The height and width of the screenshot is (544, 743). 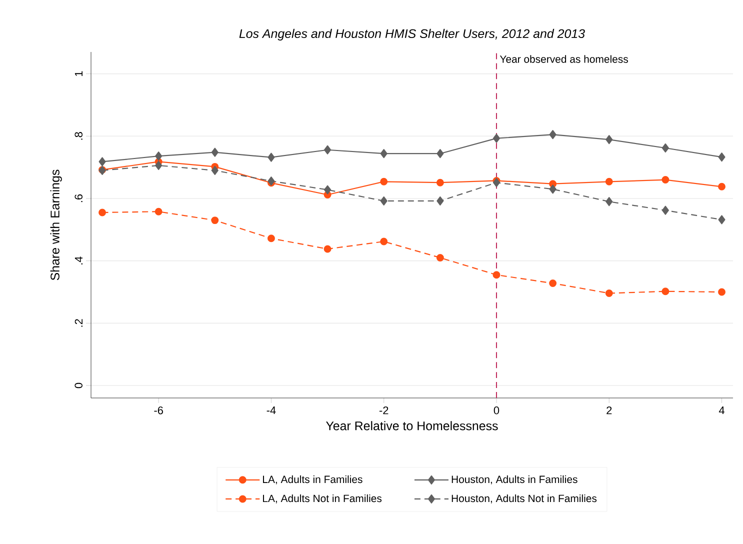 I want to click on y-tick-label: 1, so click(x=78, y=73).